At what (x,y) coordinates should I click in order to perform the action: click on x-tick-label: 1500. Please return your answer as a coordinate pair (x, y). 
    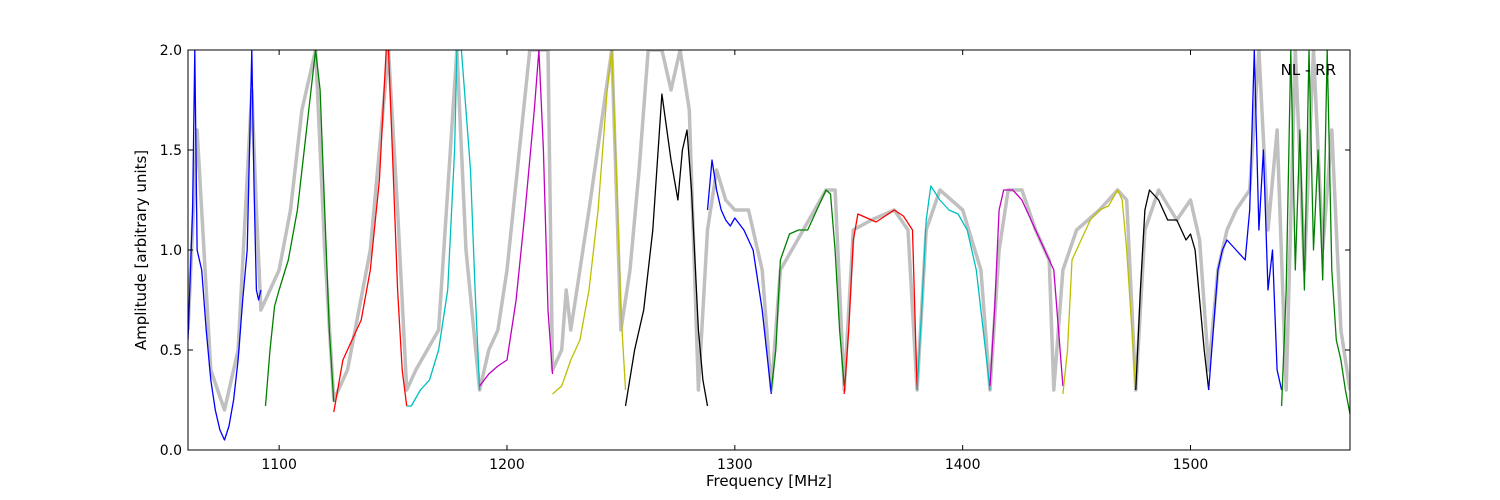
    Looking at the image, I should click on (1191, 465).